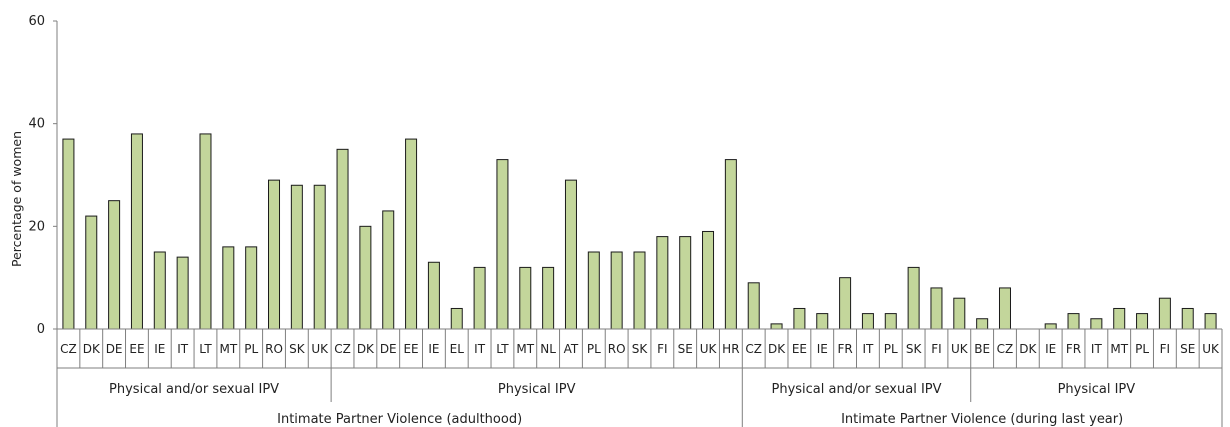 The width and height of the screenshot is (1230, 427). What do you see at coordinates (548, 349) in the screenshot?
I see `category-label: NL` at bounding box center [548, 349].